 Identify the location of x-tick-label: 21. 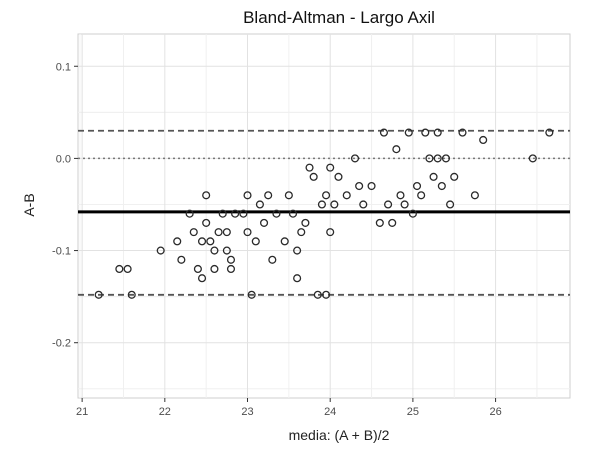
(82, 412).